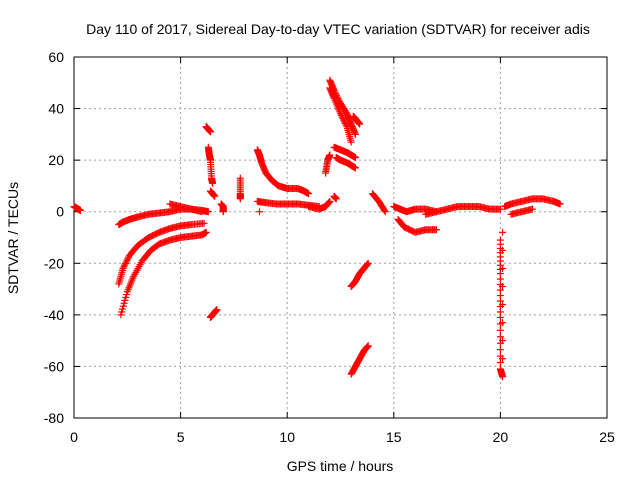  I want to click on y-tick-label: -20, so click(54, 263).